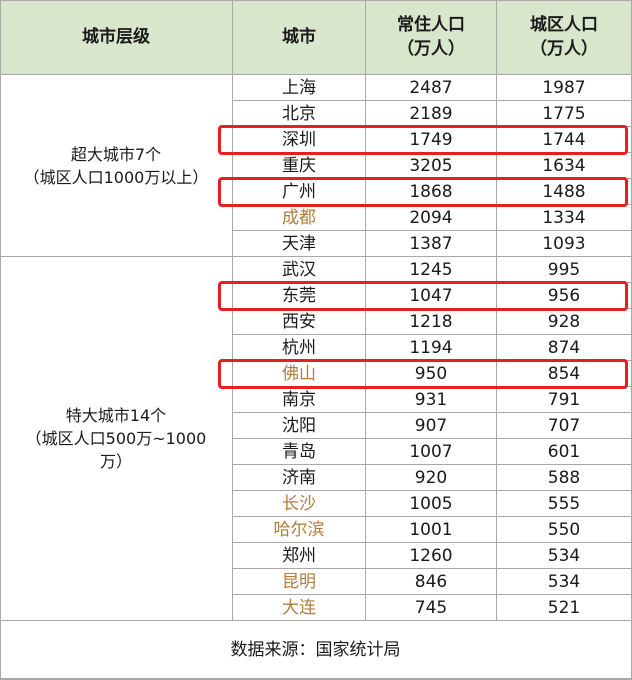 This screenshot has height=680, width=632. I want to click on header-resident-population: 常住人口 （万人）, so click(431, 37).